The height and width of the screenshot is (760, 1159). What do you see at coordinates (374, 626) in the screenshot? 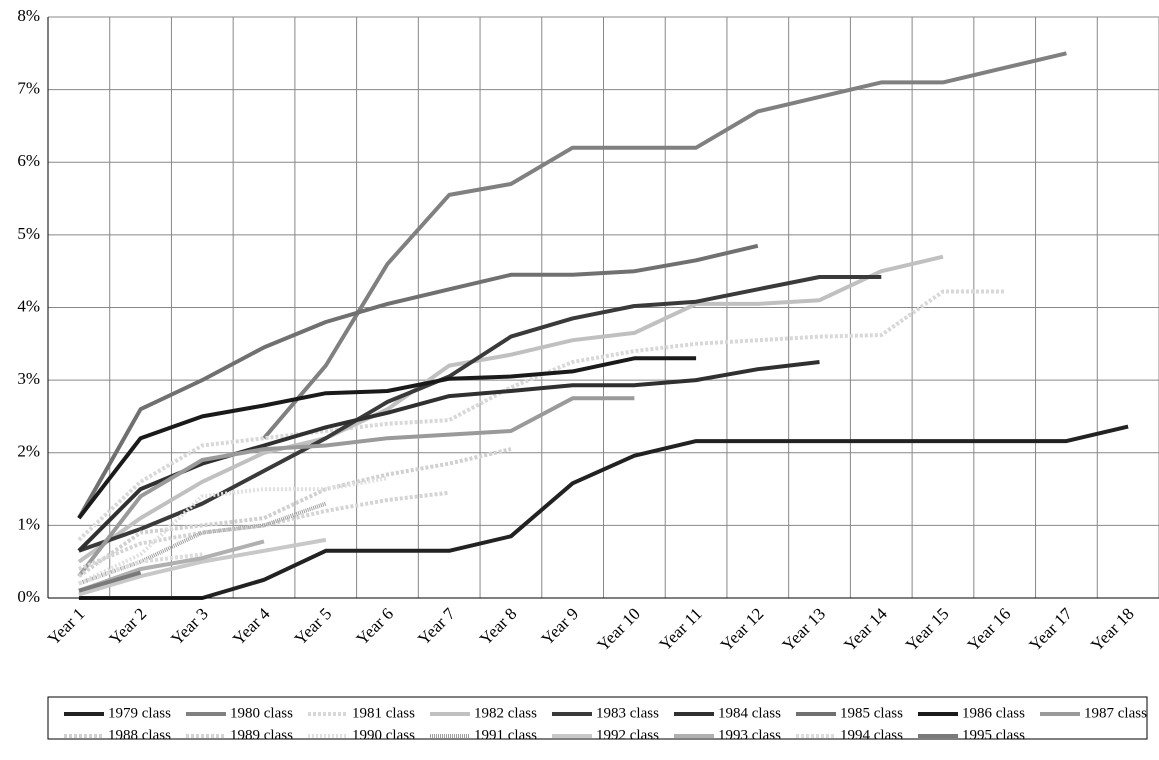
I see `x-tick-label: Year 6` at bounding box center [374, 626].